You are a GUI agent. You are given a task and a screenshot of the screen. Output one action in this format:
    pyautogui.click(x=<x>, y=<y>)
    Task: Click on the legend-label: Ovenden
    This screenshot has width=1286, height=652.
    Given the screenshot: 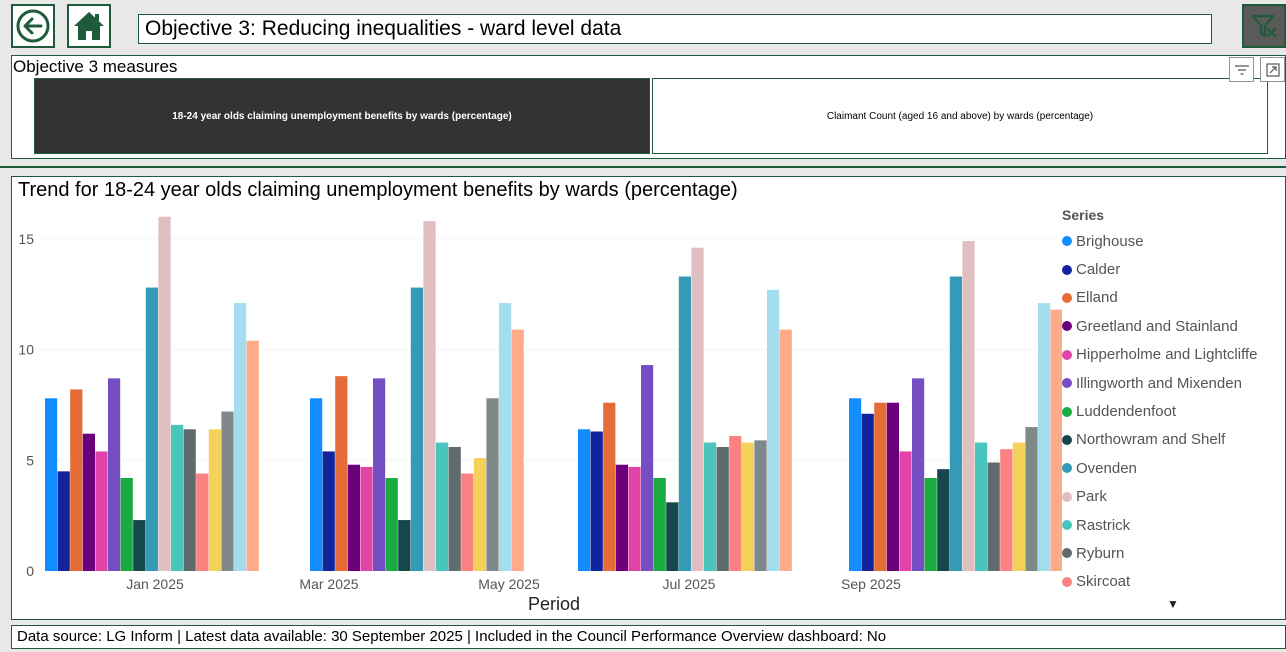 What is the action you would take?
    pyautogui.click(x=1106, y=468)
    